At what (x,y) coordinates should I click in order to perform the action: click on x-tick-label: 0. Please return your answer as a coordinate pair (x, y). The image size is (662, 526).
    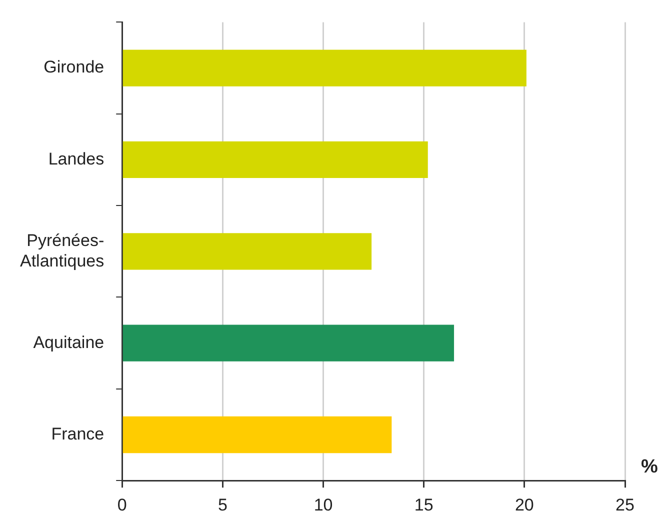
    Looking at the image, I should click on (122, 504).